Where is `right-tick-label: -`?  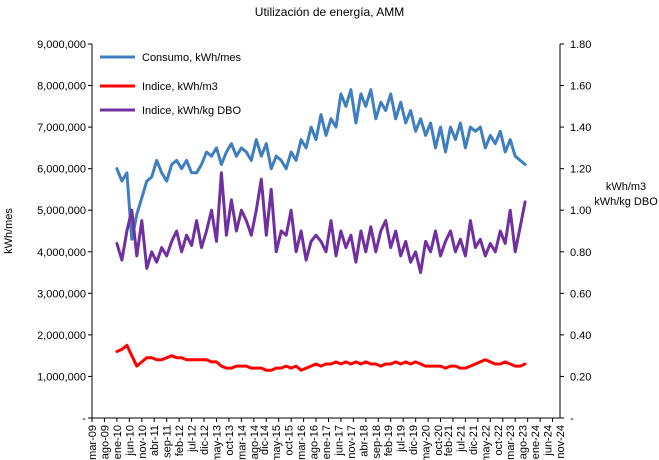 right-tick-label: - is located at coordinates (572, 419).